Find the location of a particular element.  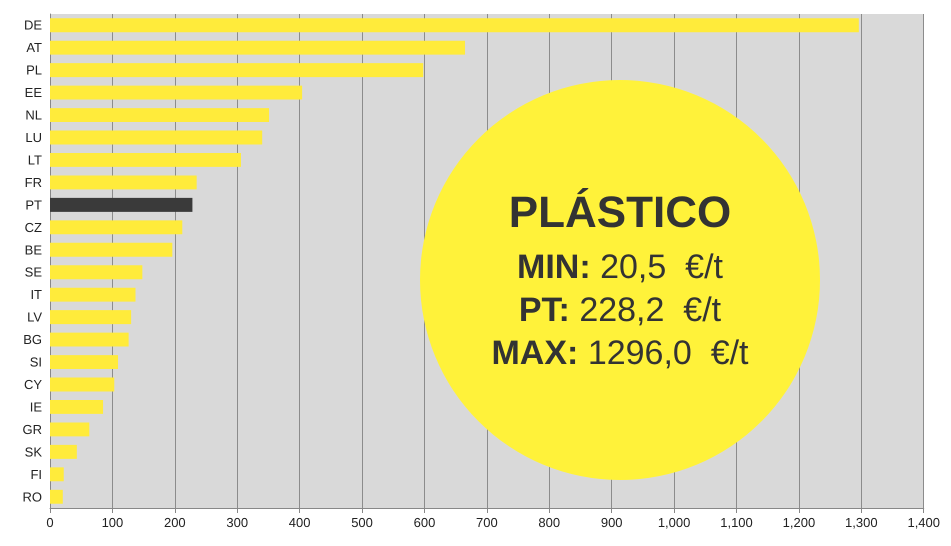

y-tick-label: LU is located at coordinates (33, 137).